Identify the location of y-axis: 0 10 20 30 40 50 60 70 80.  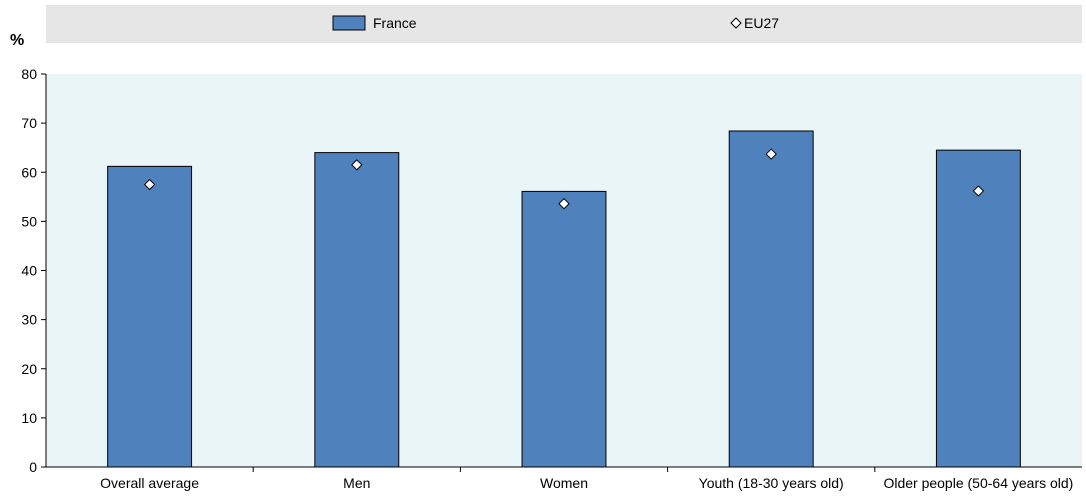
(34, 270).